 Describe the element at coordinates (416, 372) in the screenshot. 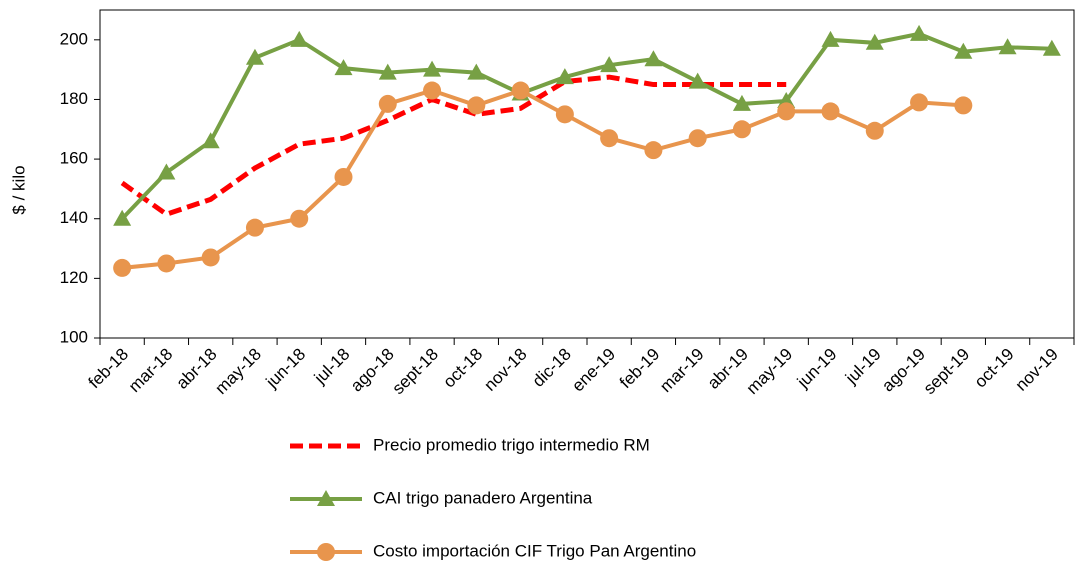

I see `x-tick-label: sept-18` at that location.